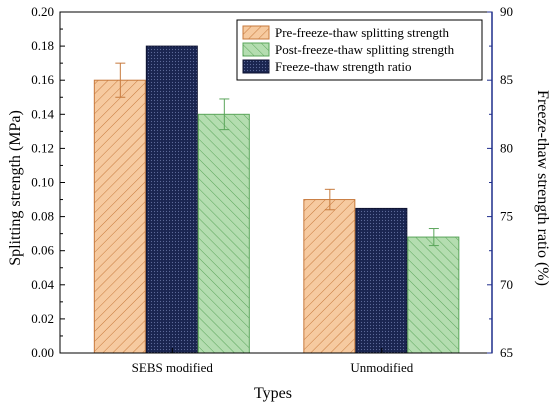 The width and height of the screenshot is (550, 405). What do you see at coordinates (42, 284) in the screenshot?
I see `y-tick-label: 0.04` at bounding box center [42, 284].